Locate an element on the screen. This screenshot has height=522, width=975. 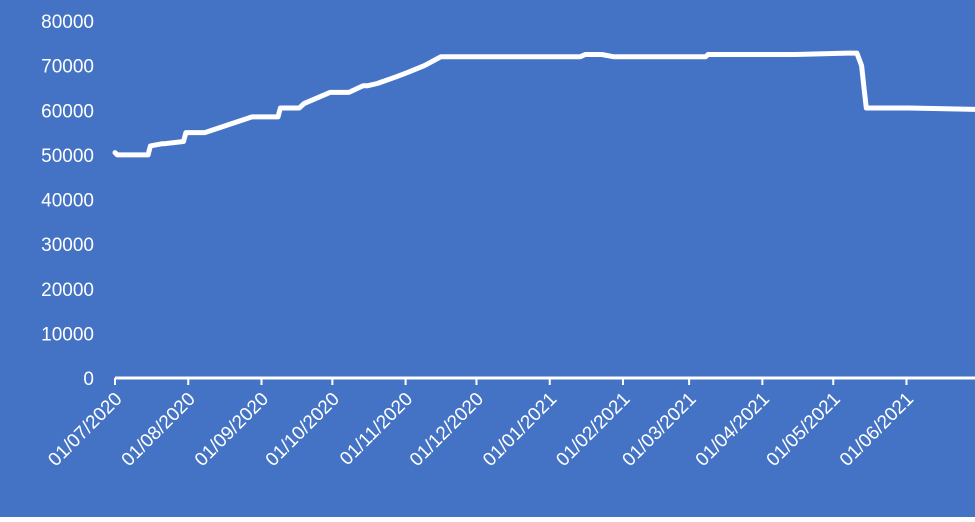
y-tick-label: 0 is located at coordinates (88, 379).